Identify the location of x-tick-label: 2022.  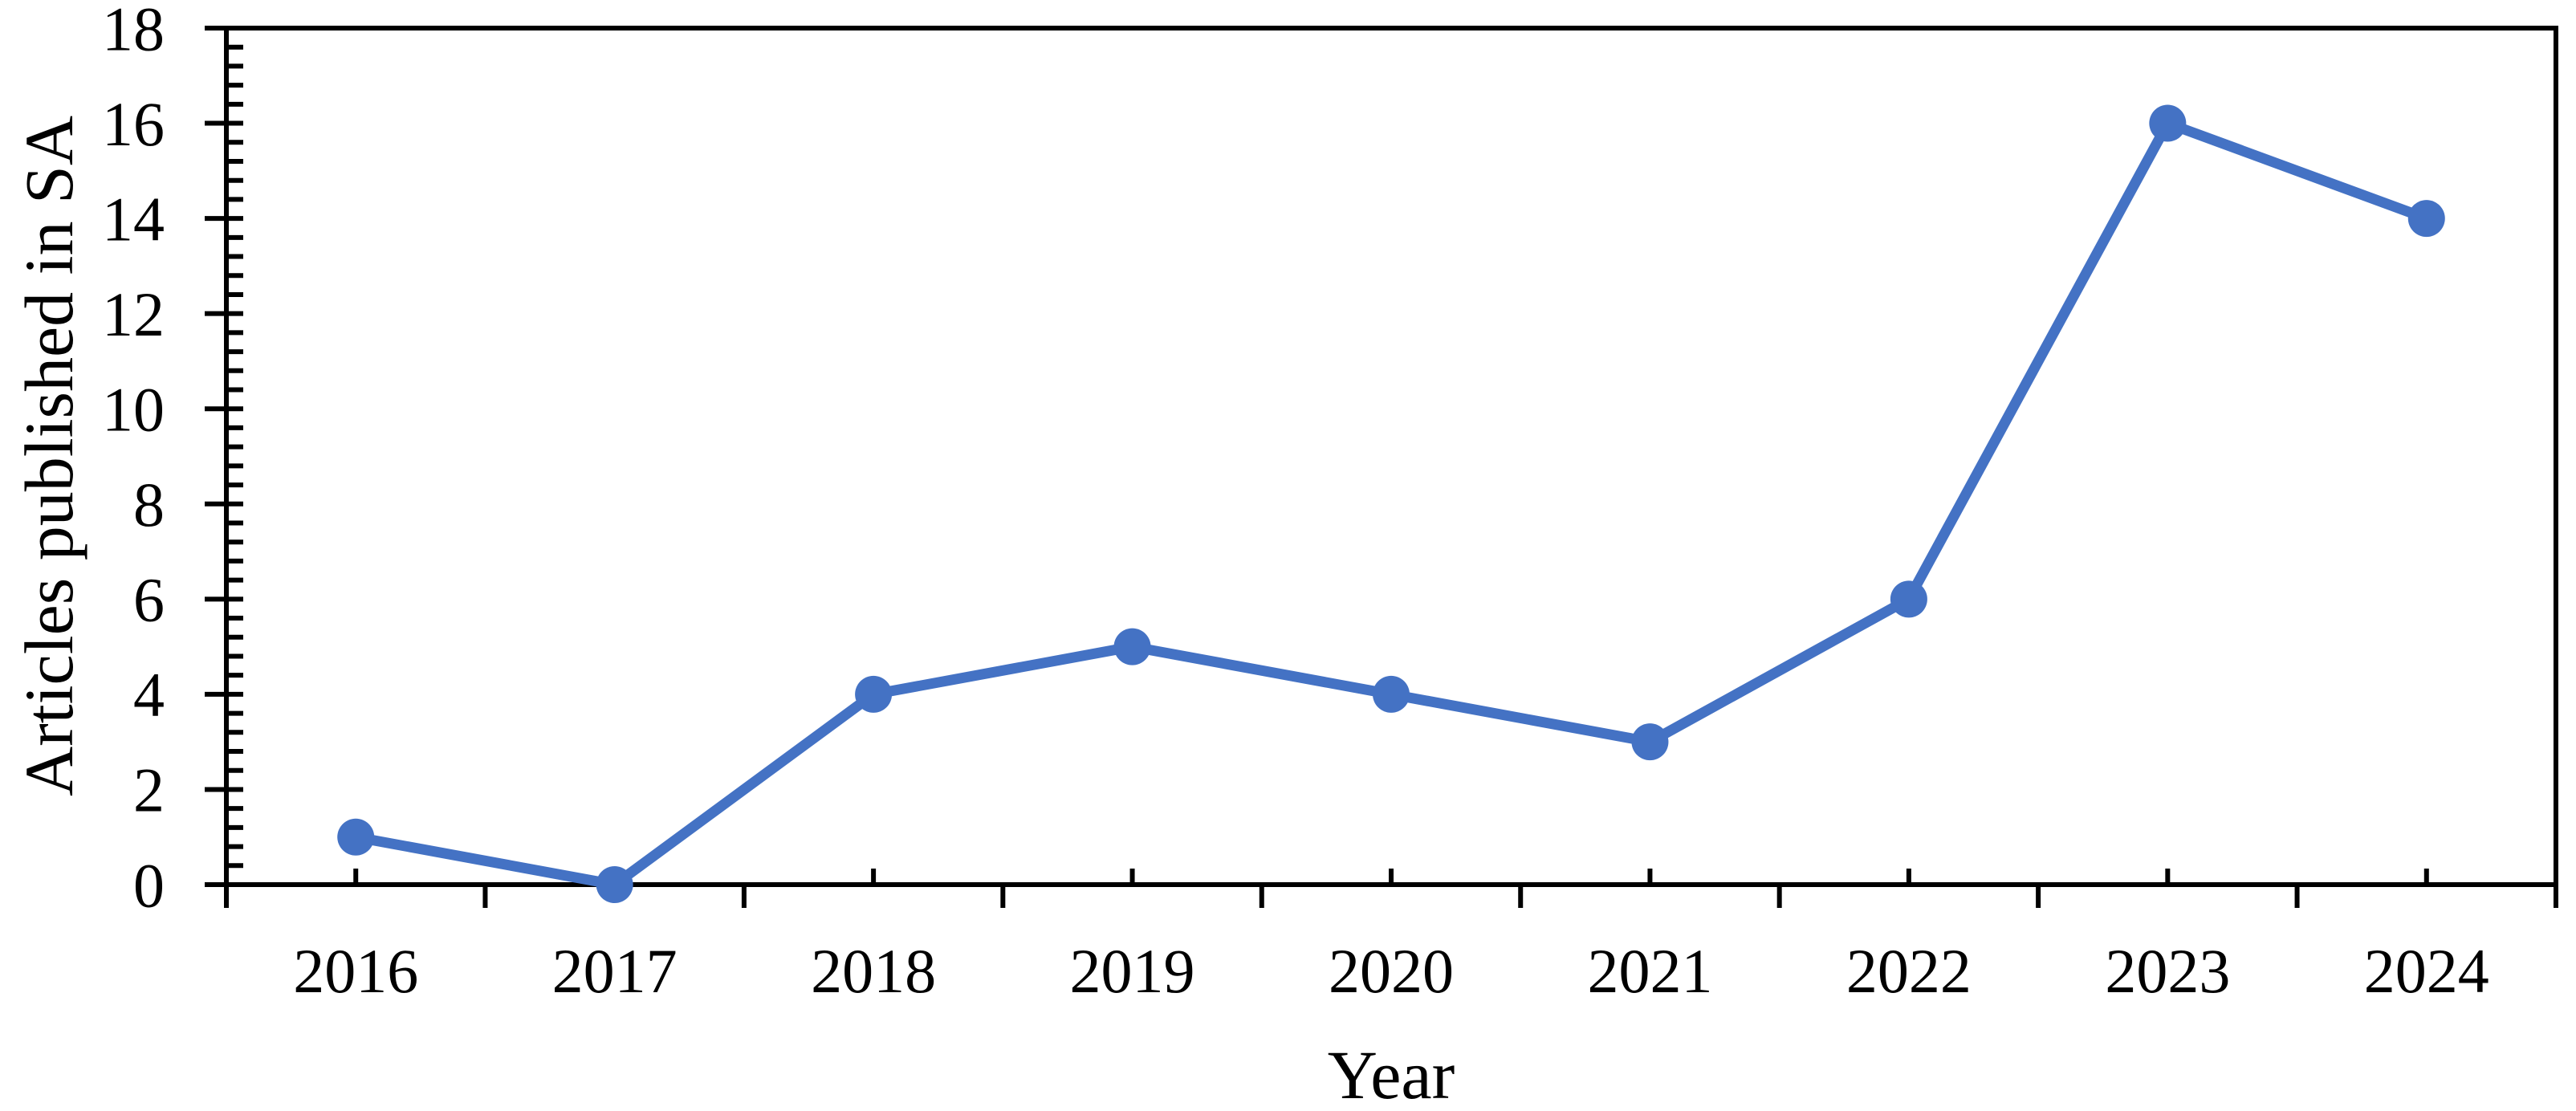
(1909, 971).